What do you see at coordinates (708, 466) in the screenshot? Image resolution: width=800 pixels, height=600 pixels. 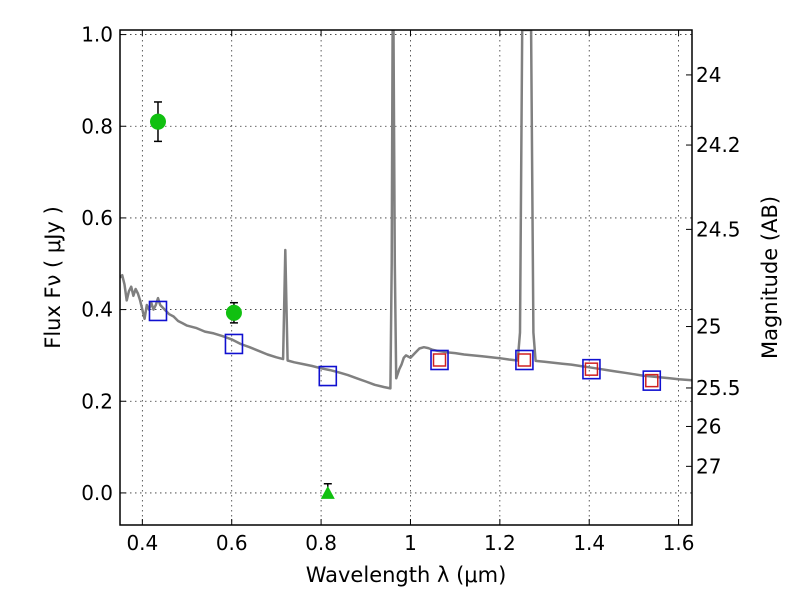 I see `y2-tick-label: 27` at bounding box center [708, 466].